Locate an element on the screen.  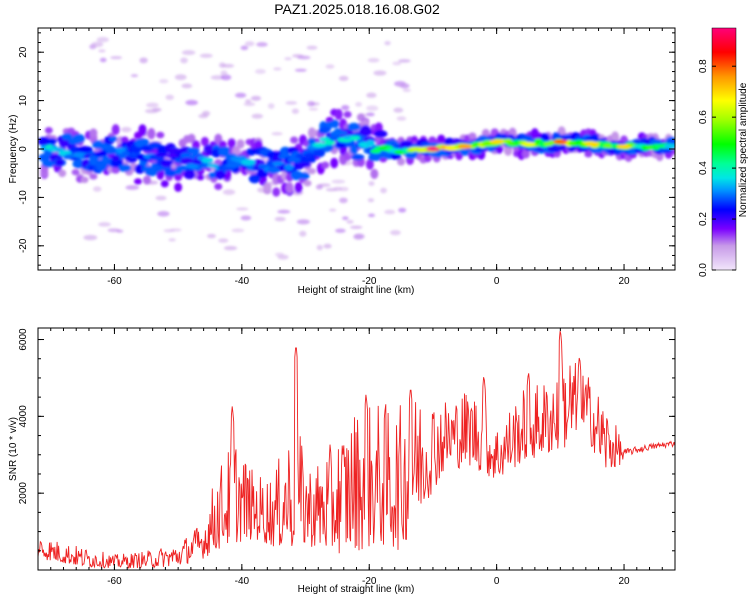
colorbar-label: Normalized spectral amplitude is located at coordinates (743, 149).